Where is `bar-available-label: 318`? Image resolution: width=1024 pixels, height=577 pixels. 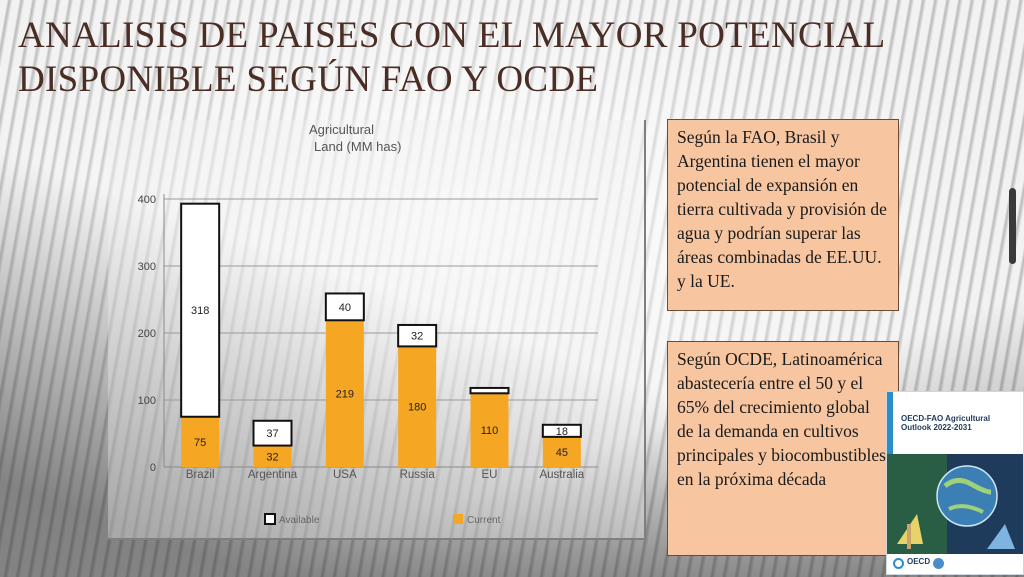 bar-available-label: 318 is located at coordinates (200, 311).